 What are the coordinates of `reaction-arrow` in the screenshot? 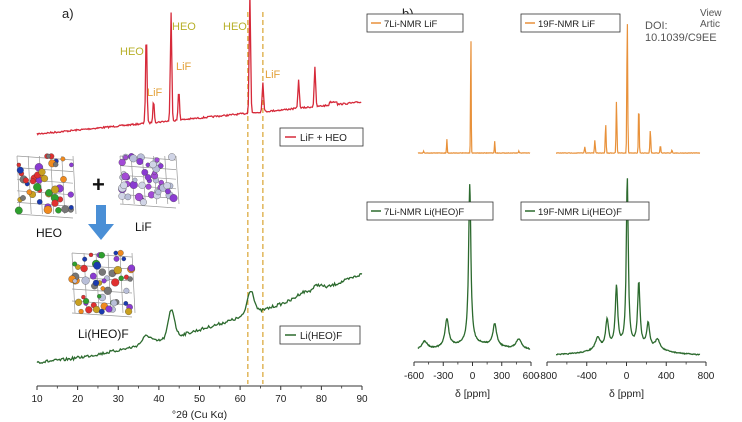 It's located at (101, 222).